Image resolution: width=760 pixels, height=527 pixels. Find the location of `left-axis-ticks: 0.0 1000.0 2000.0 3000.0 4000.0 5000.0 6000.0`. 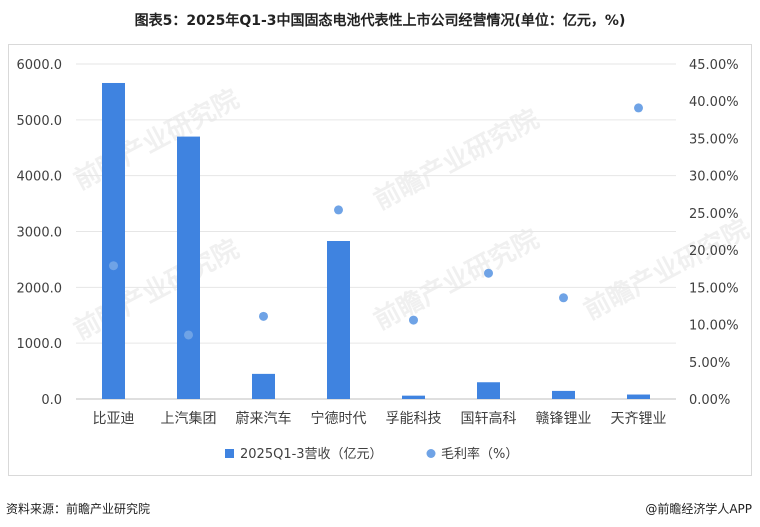

left-axis-ticks: 0.0 1000.0 2000.0 3000.0 4000.0 5000.0 6000.0 is located at coordinates (40, 233).